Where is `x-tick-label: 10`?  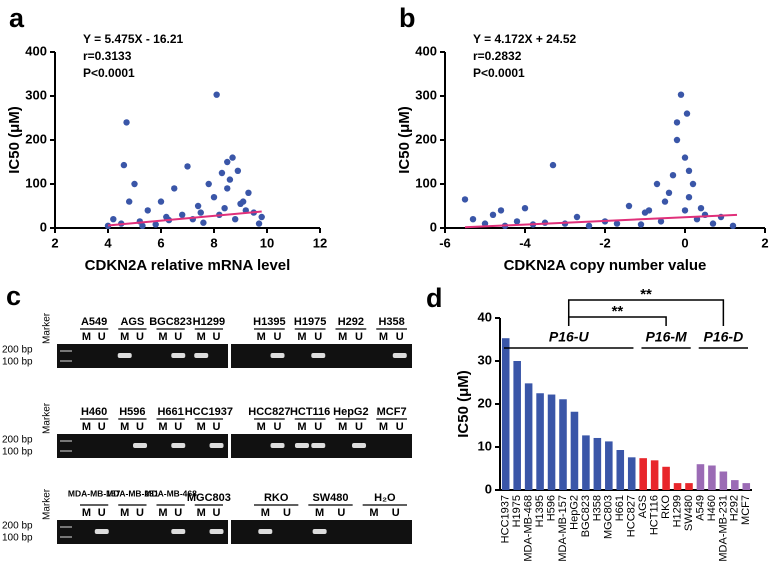
x-tick-label: 10 is located at coordinates (267, 242).